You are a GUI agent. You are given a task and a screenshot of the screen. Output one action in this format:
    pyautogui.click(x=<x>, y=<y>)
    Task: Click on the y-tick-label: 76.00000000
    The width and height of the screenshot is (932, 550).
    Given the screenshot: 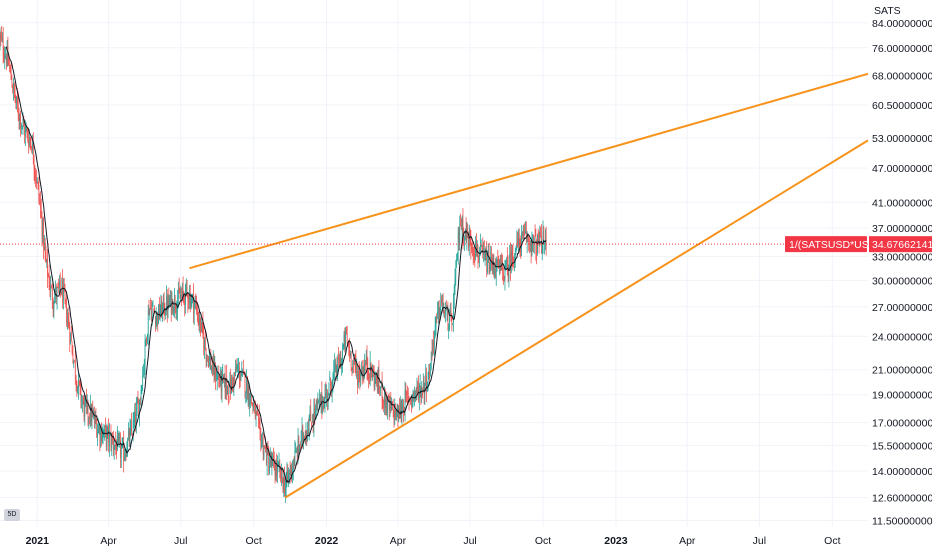 What is the action you would take?
    pyautogui.click(x=902, y=49)
    